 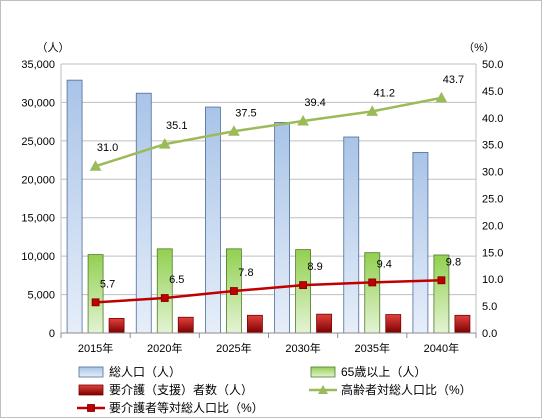 I want to click on legend-total-population: 総人口（人）, so click(x=129, y=372).